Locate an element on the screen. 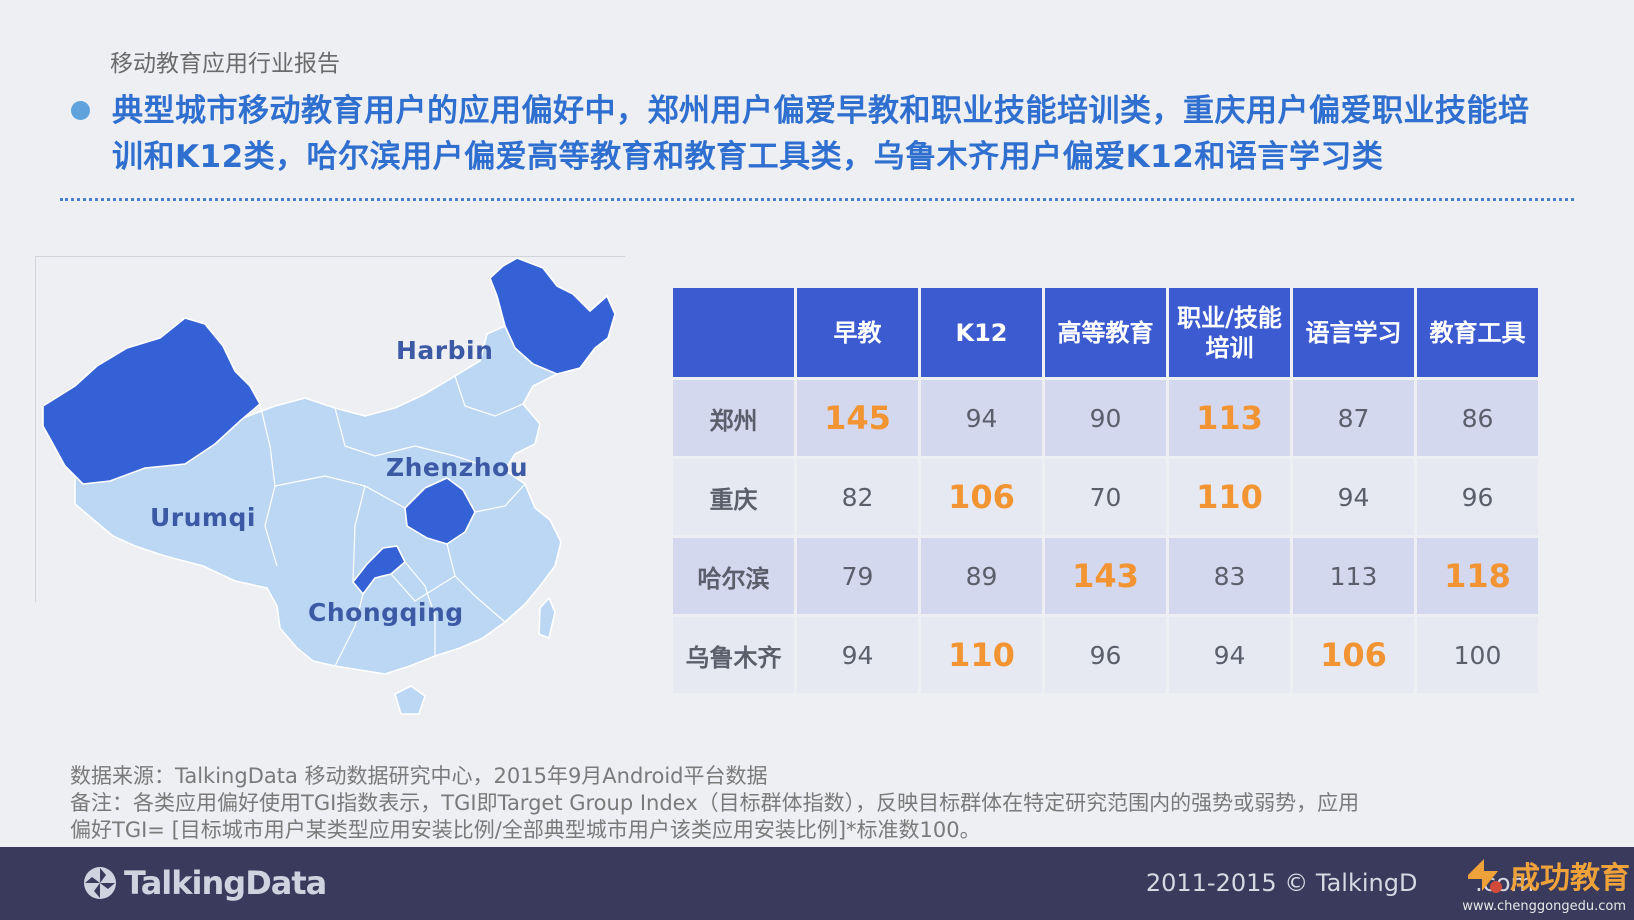 This screenshot has height=920, width=1634. table-value-cell: 143 is located at coordinates (1105, 576).